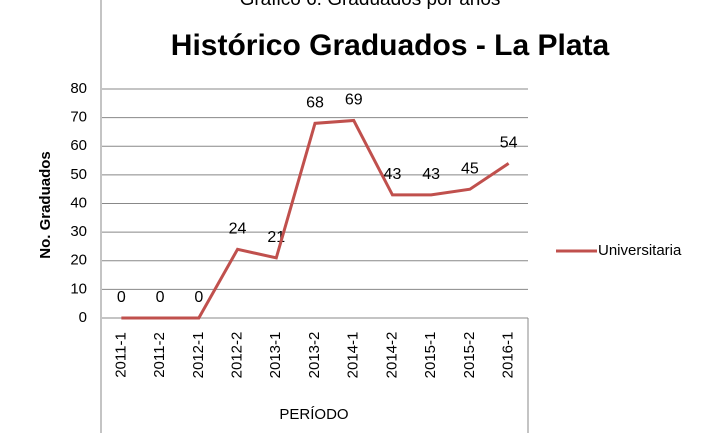 This screenshot has height=433, width=718. Describe the element at coordinates (275, 355) in the screenshot. I see `x-tick-label: 2013-1` at that location.